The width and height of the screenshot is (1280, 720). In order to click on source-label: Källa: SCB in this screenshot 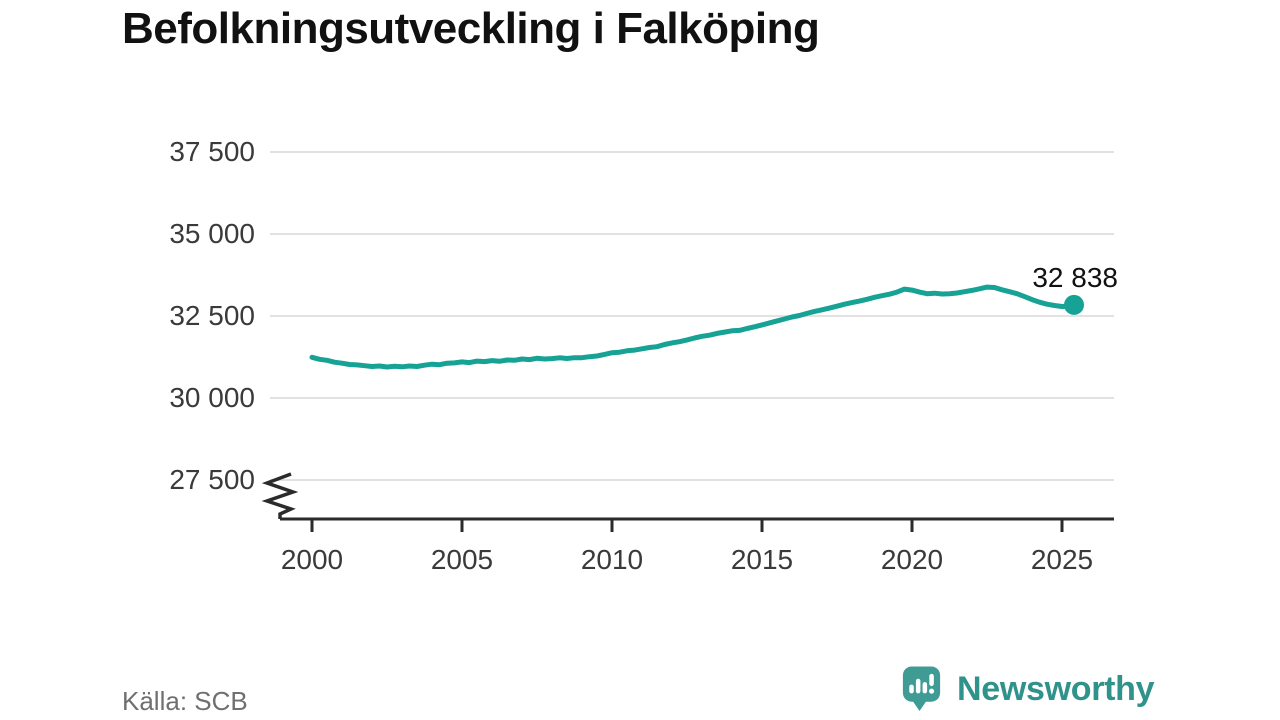, I will do `click(185, 701)`.